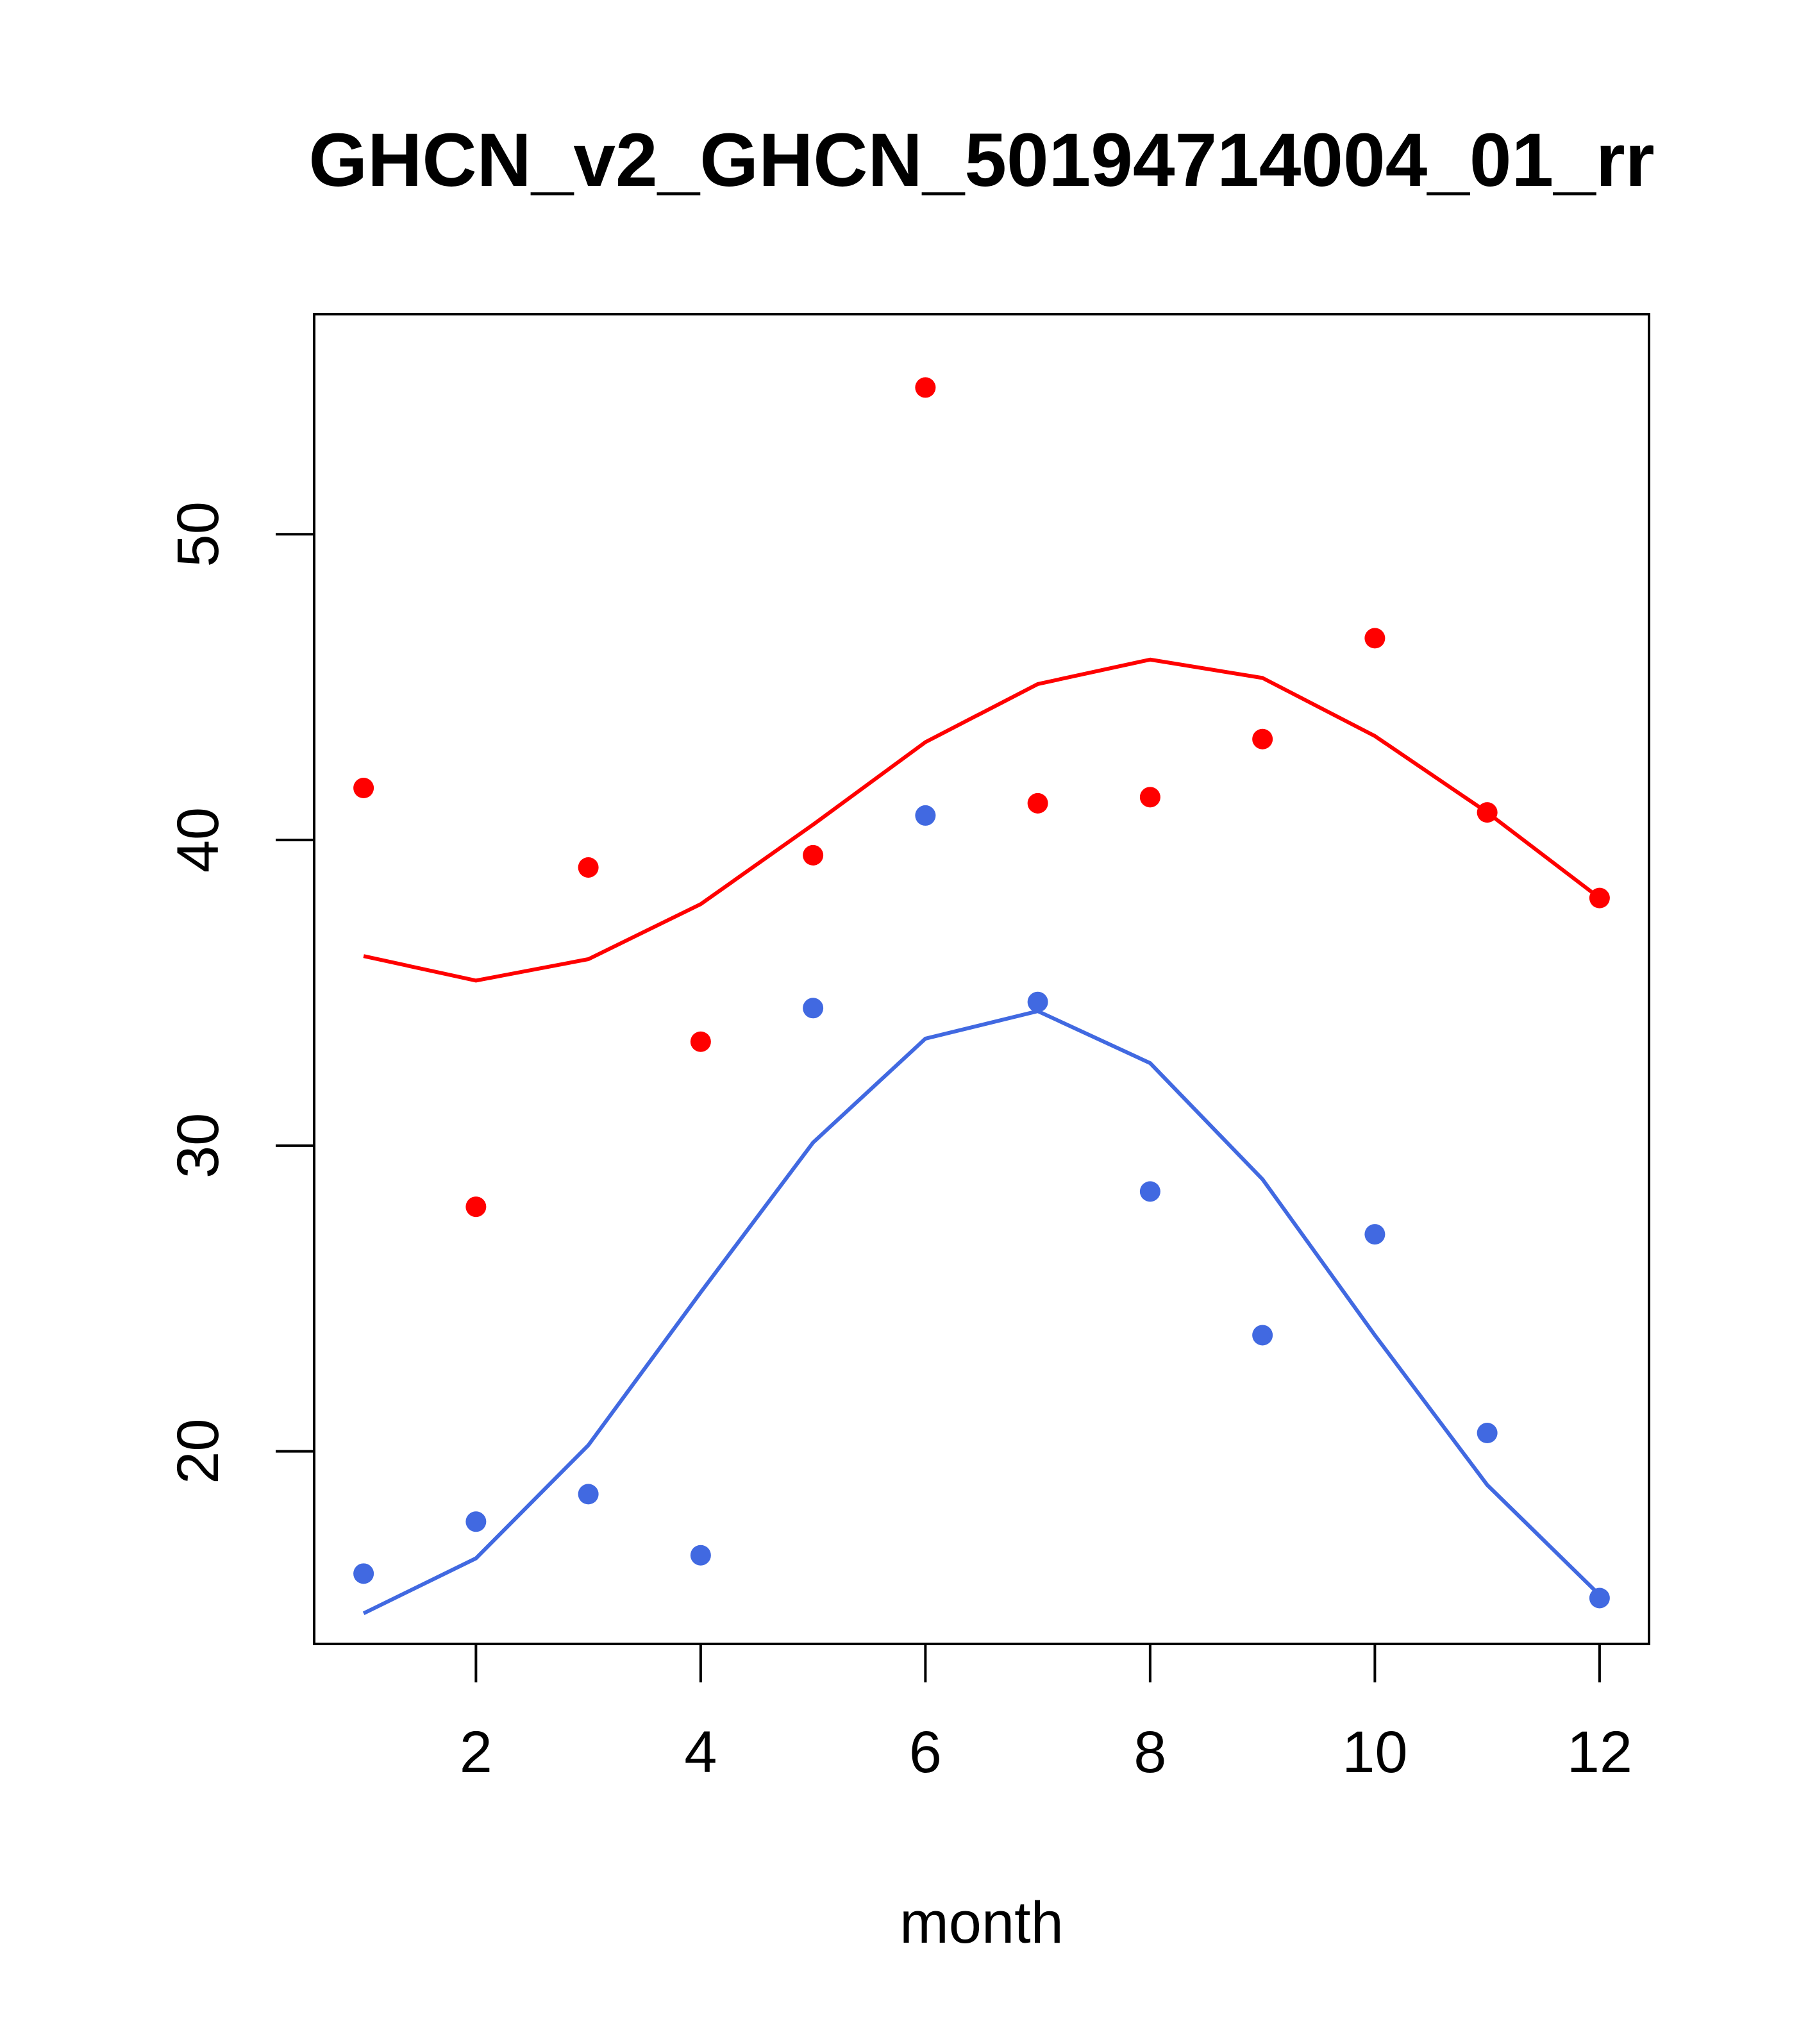 The width and height of the screenshot is (1817, 2044). I want to click on y-tick-label: 30, so click(198, 1145).